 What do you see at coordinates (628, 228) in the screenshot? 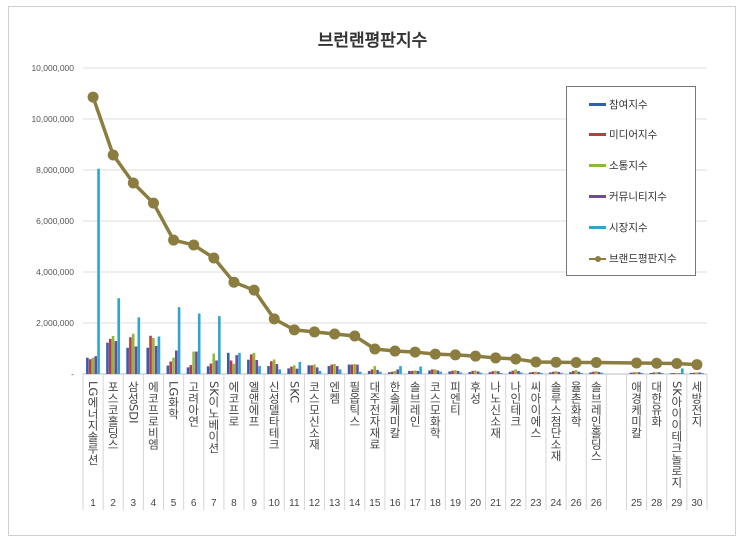
I see `legend-label: 시장지수` at bounding box center [628, 228].